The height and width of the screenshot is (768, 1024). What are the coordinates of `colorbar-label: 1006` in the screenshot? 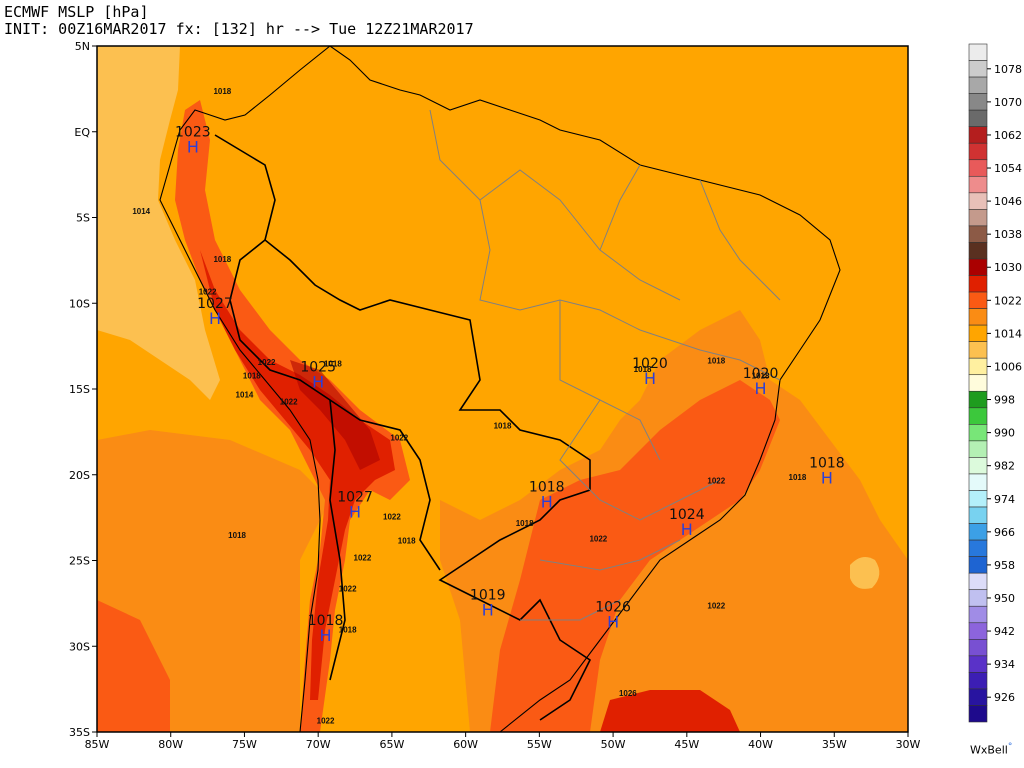 It's located at (1008, 366).